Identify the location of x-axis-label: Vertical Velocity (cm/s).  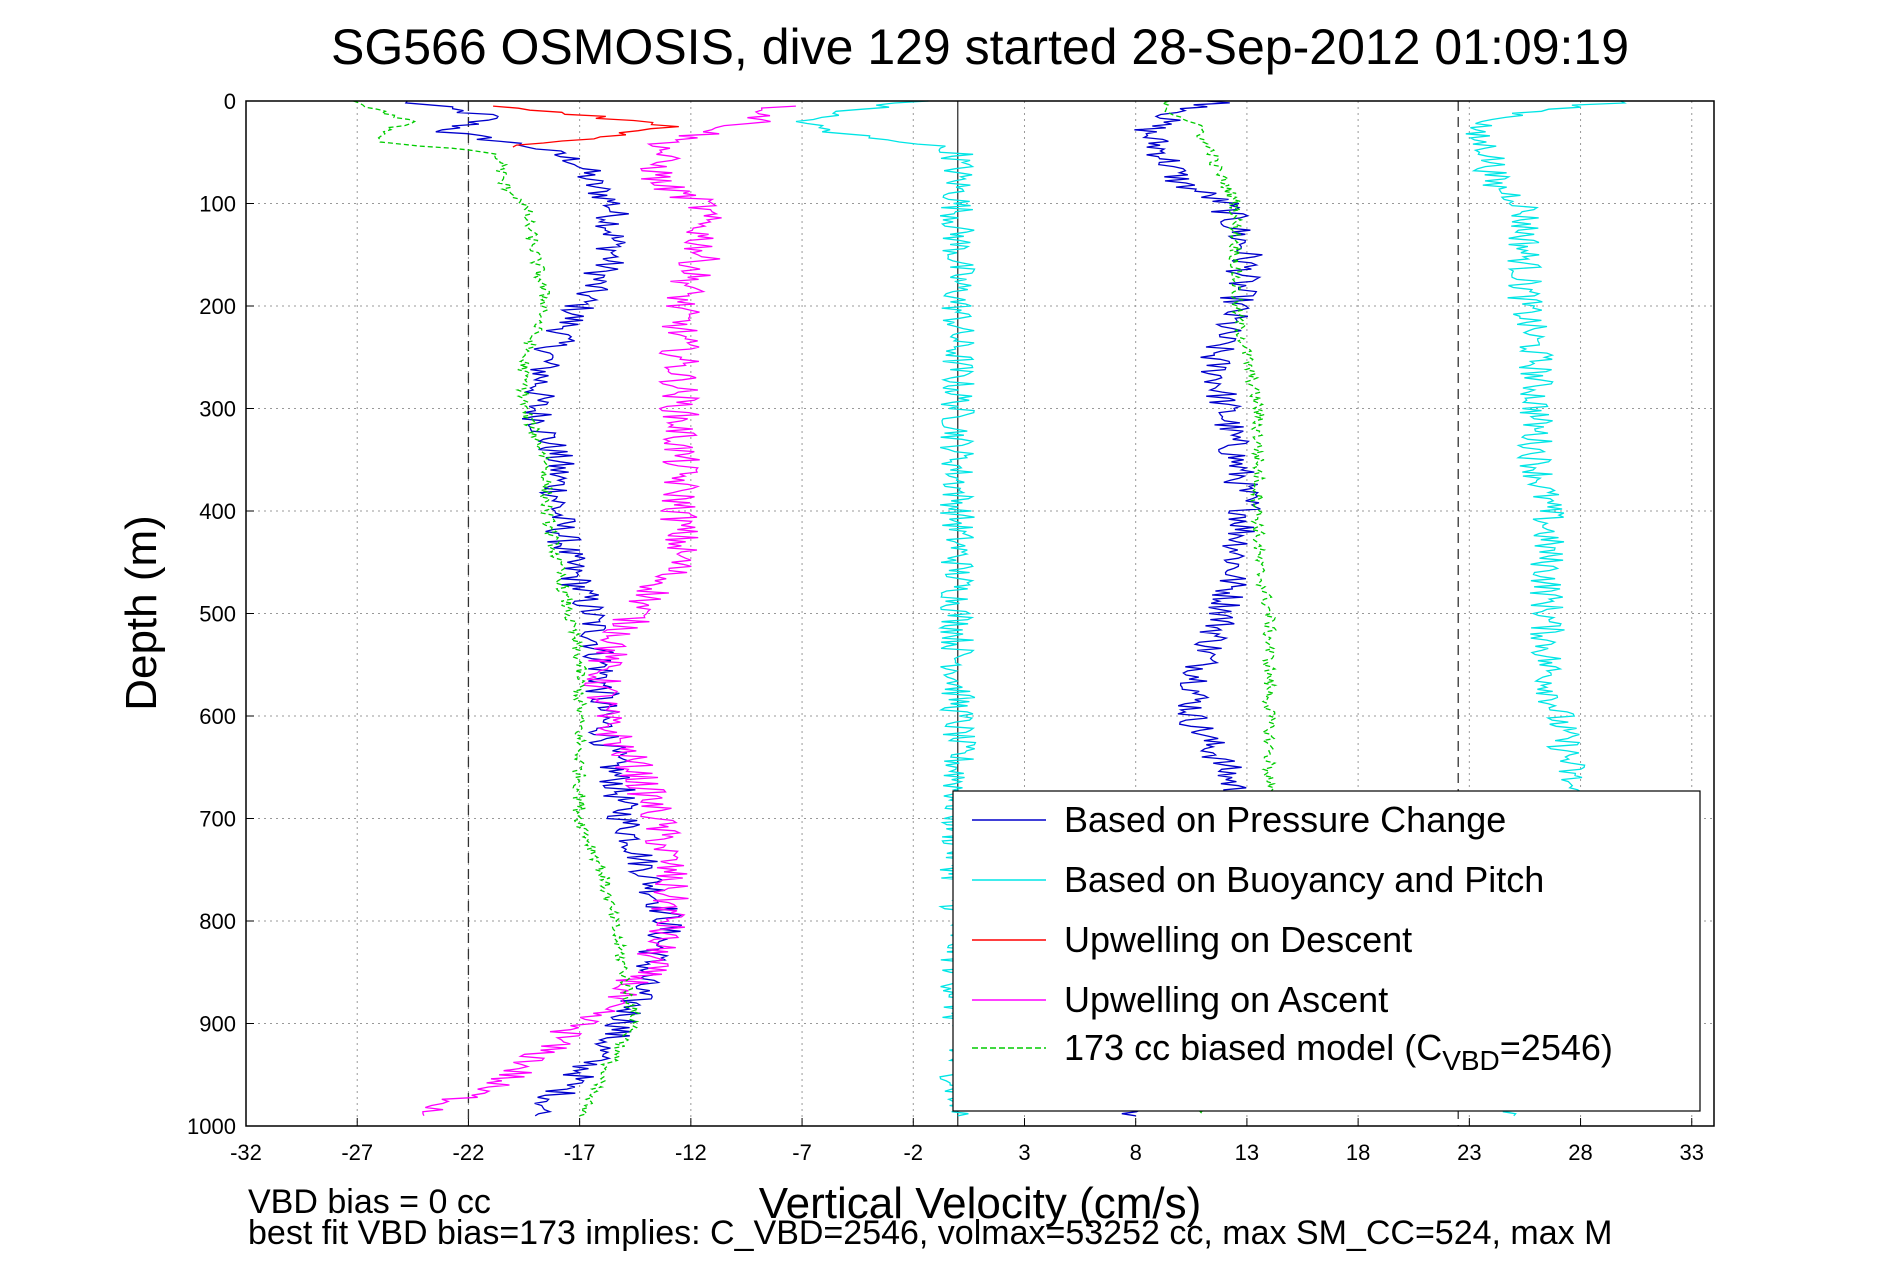
(980, 1203).